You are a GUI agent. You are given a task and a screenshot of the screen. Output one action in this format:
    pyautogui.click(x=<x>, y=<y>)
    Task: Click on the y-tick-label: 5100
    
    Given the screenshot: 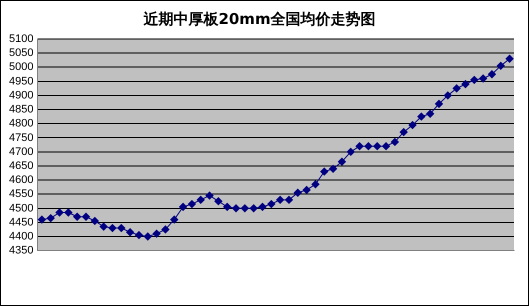 What is the action you would take?
    pyautogui.click(x=21, y=39)
    